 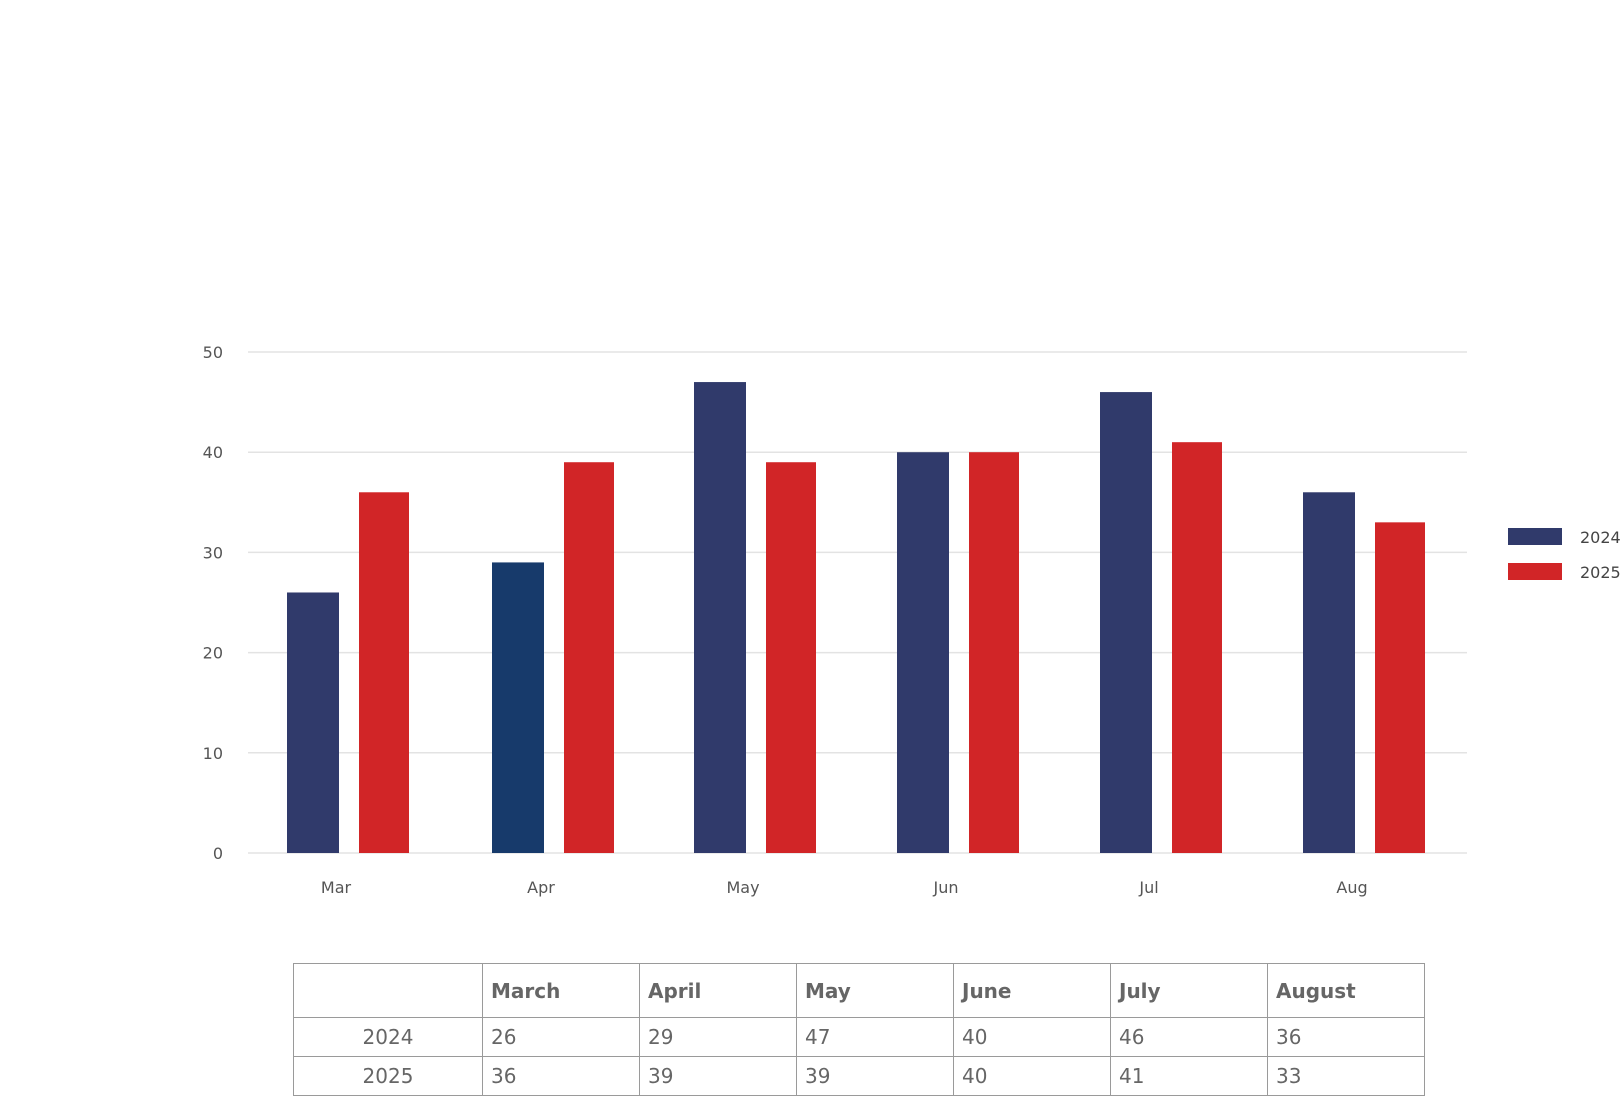 What do you see at coordinates (1197, 647) in the screenshot?
I see `bar-2025-jul` at bounding box center [1197, 647].